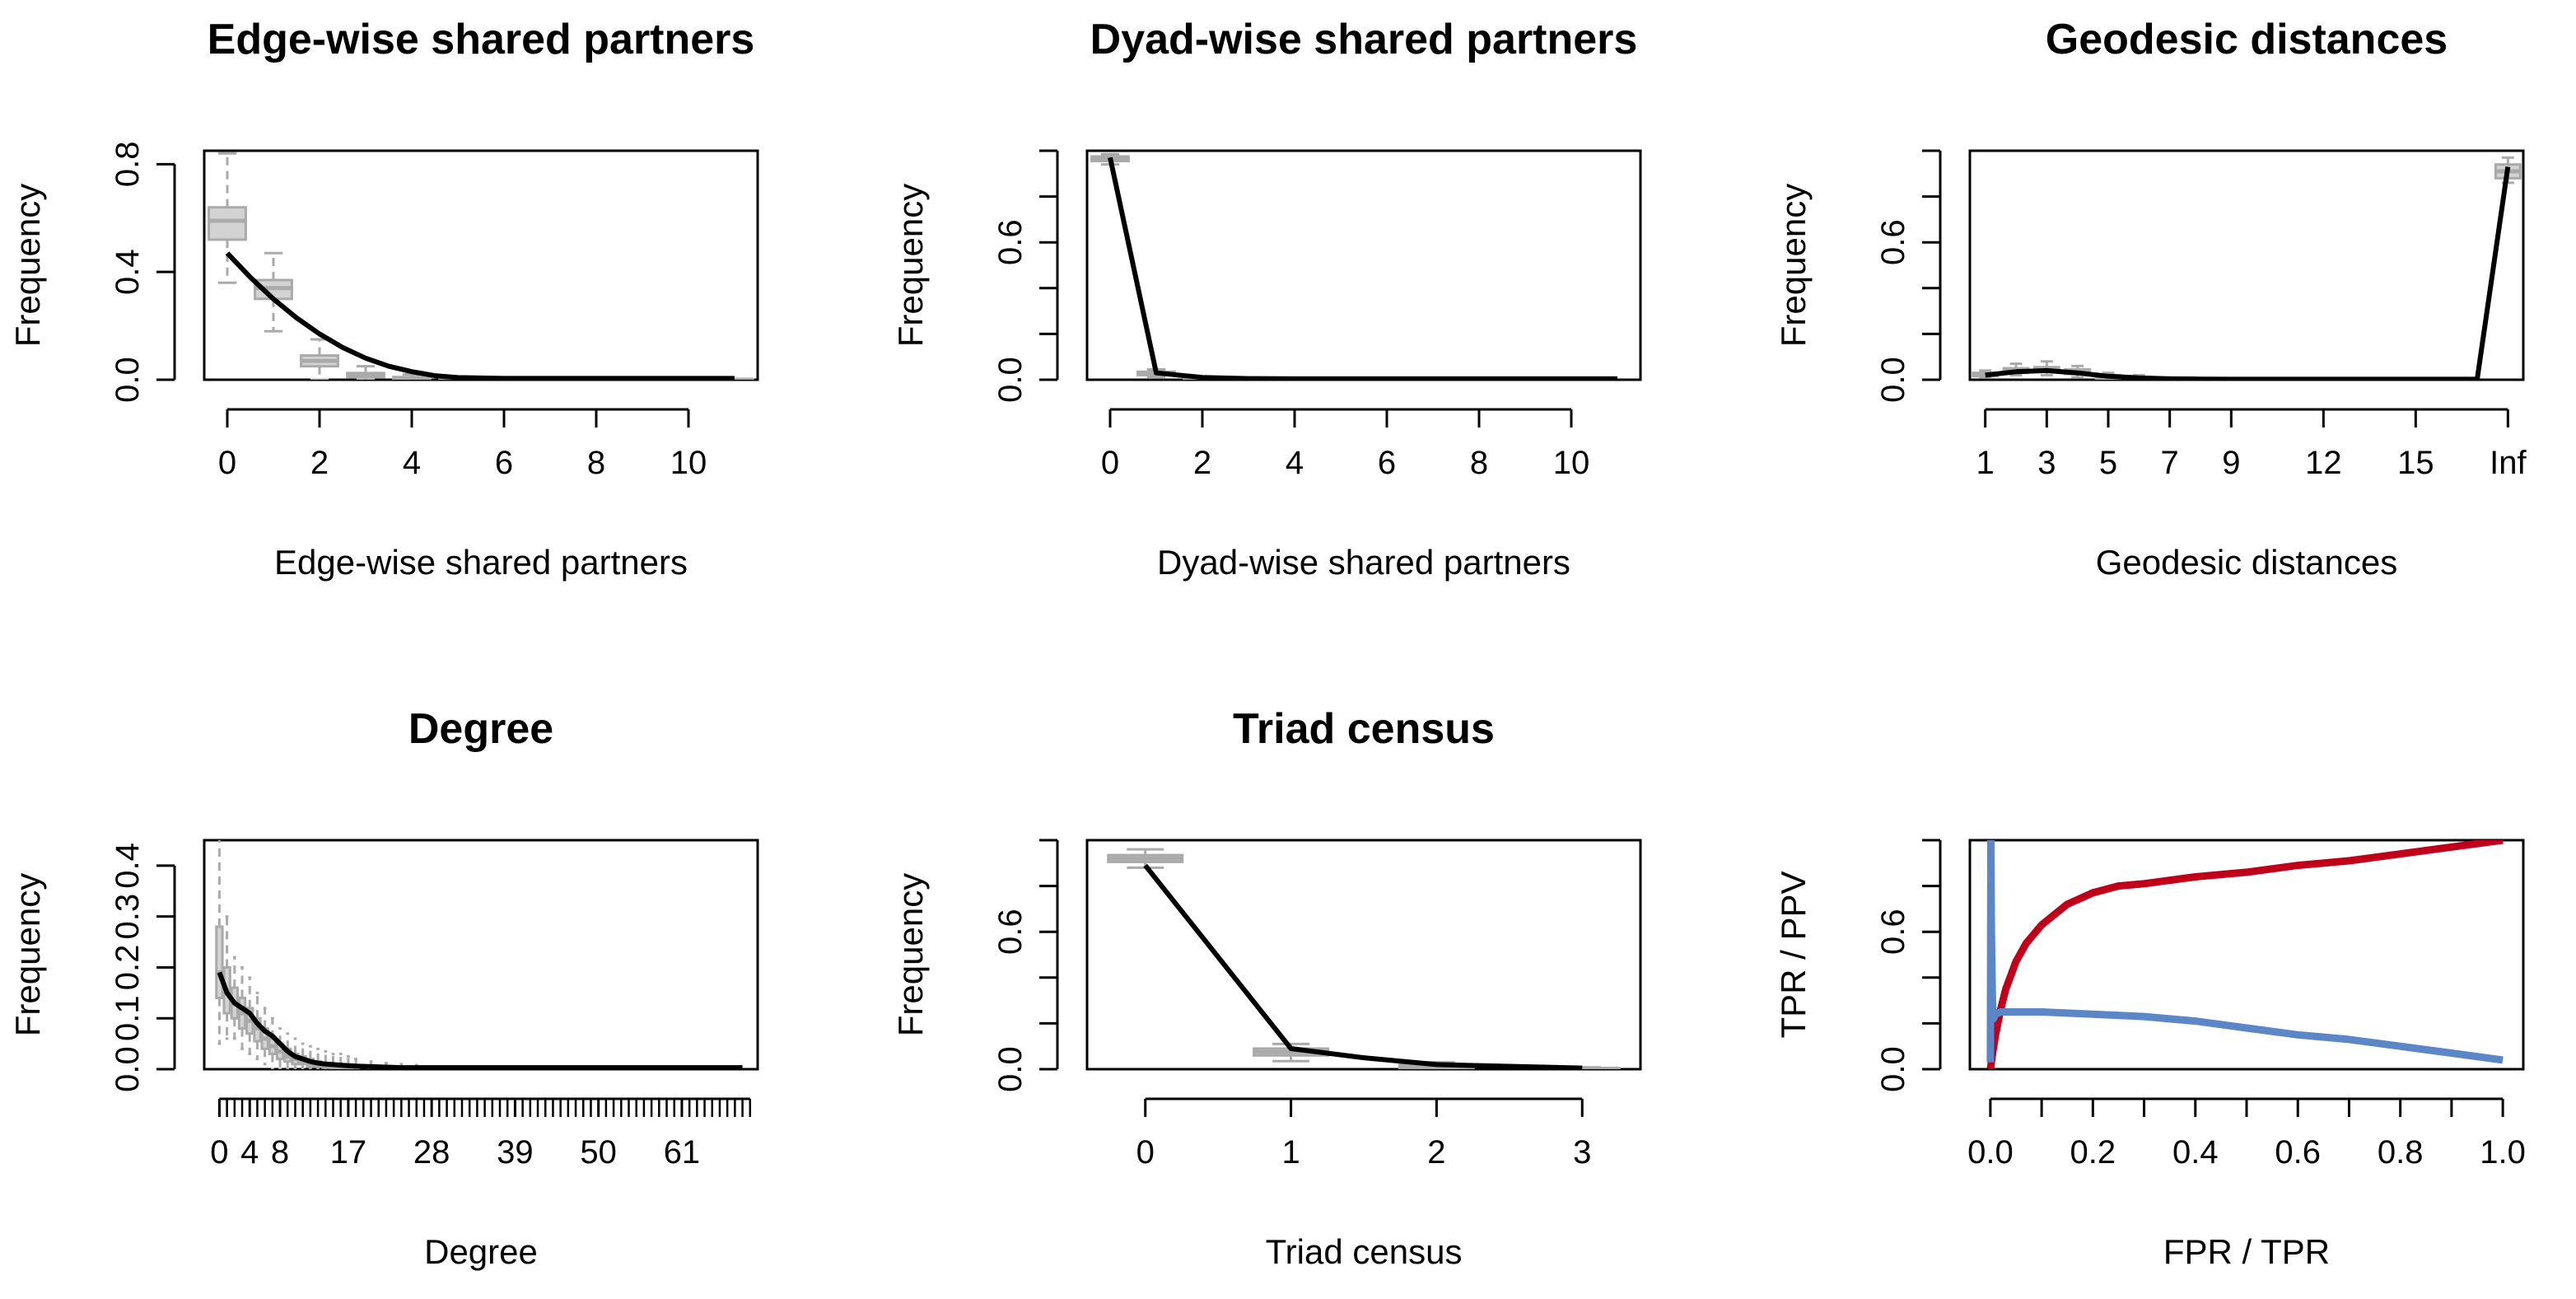 Image resolution: width=2576 pixels, height=1299 pixels. What do you see at coordinates (2298, 1152) in the screenshot?
I see `x-tick-label: 0.6` at bounding box center [2298, 1152].